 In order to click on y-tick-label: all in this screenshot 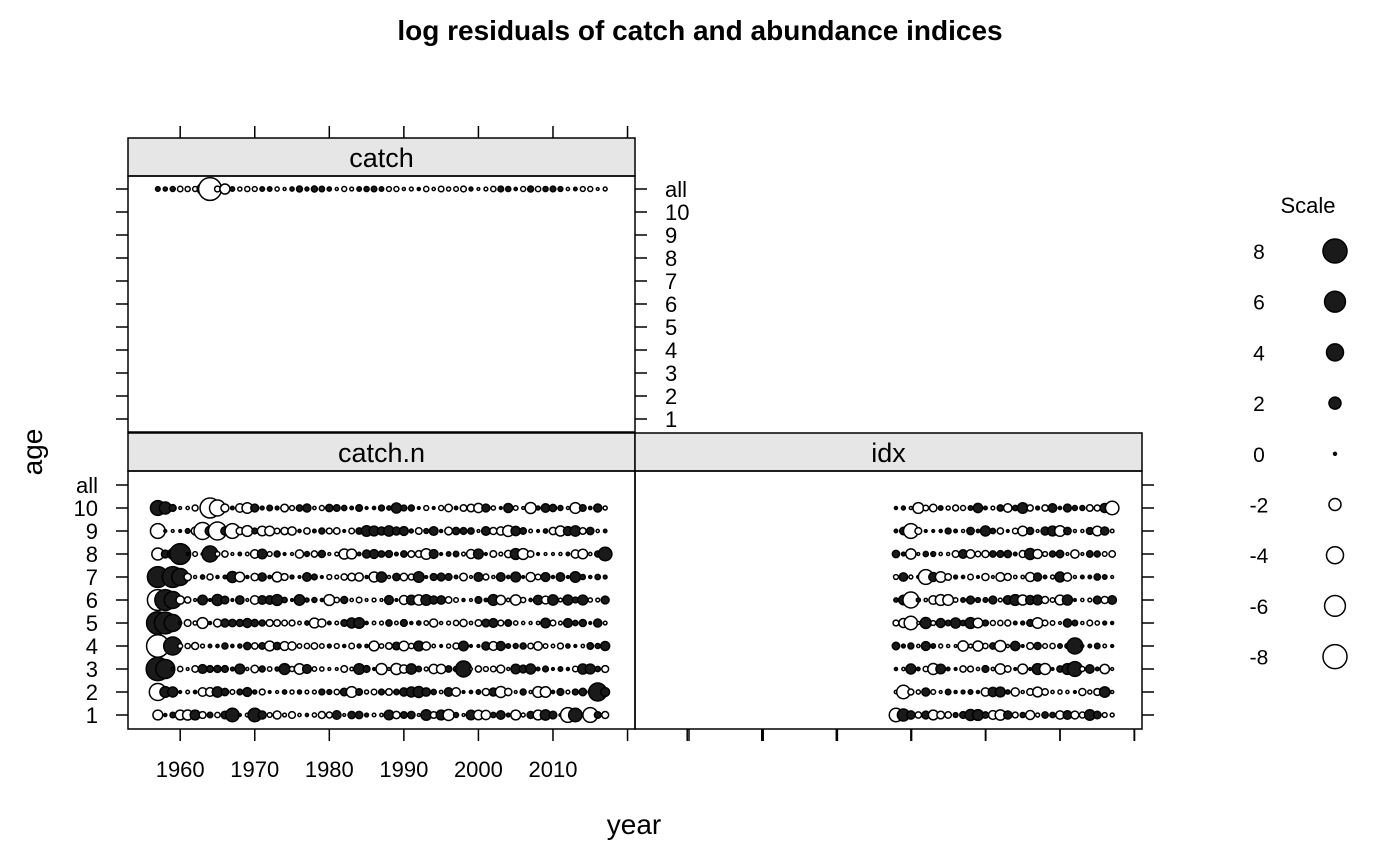, I will do `click(87, 485)`.